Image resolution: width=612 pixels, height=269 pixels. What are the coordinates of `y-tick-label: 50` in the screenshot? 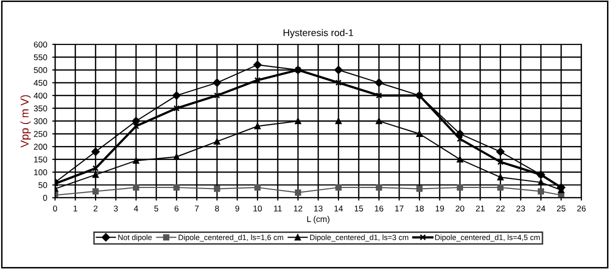 It's located at (43, 185).